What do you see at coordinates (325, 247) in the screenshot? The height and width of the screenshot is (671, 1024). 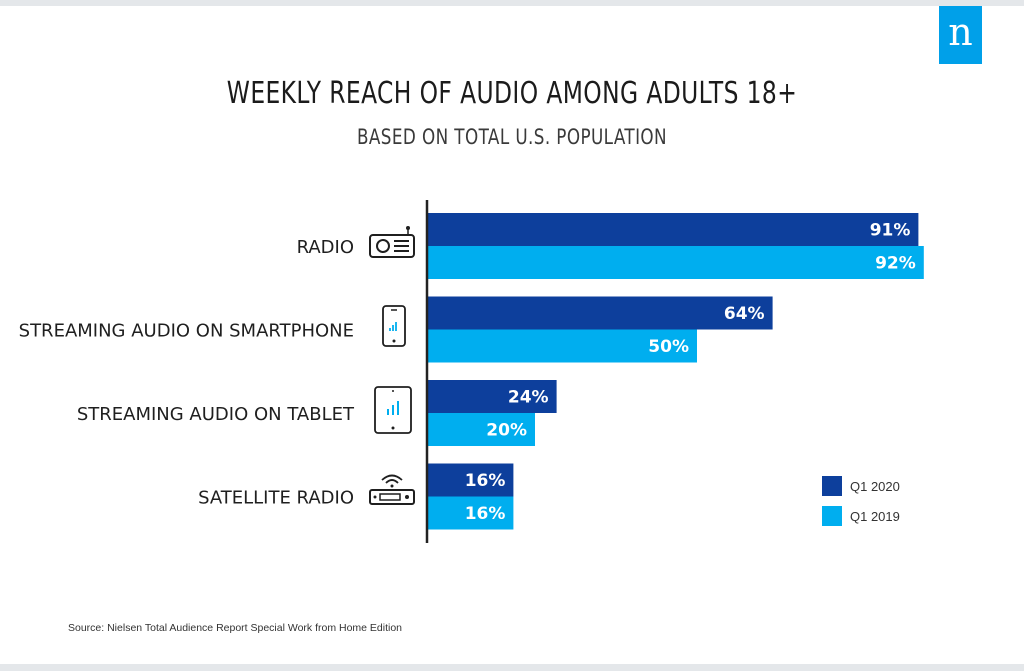 I see `category-label: RADIO` at bounding box center [325, 247].